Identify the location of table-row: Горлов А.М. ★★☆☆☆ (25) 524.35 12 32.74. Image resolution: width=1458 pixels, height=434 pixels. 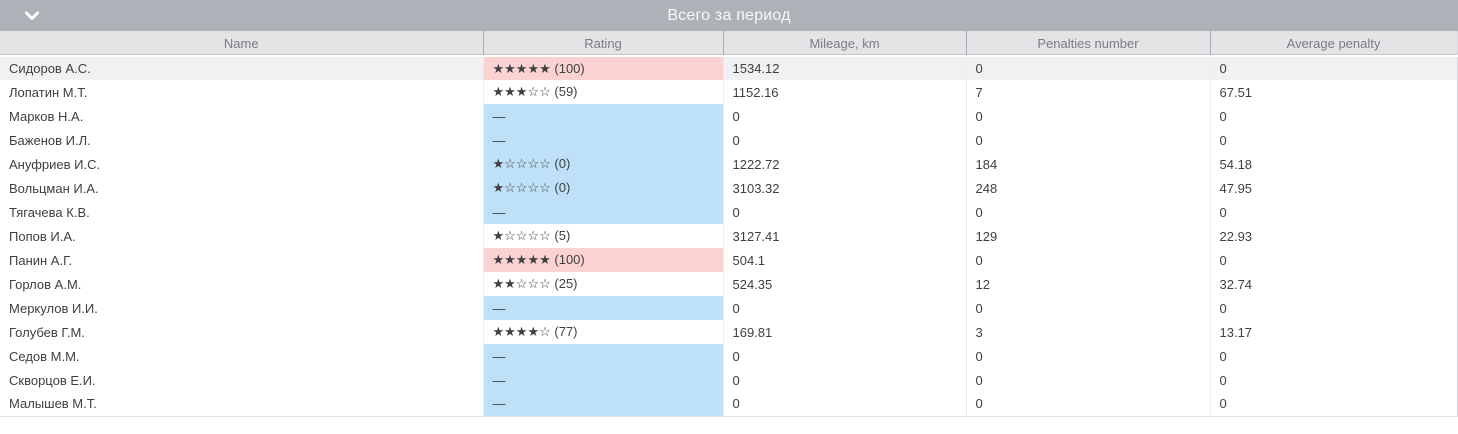
(728, 284).